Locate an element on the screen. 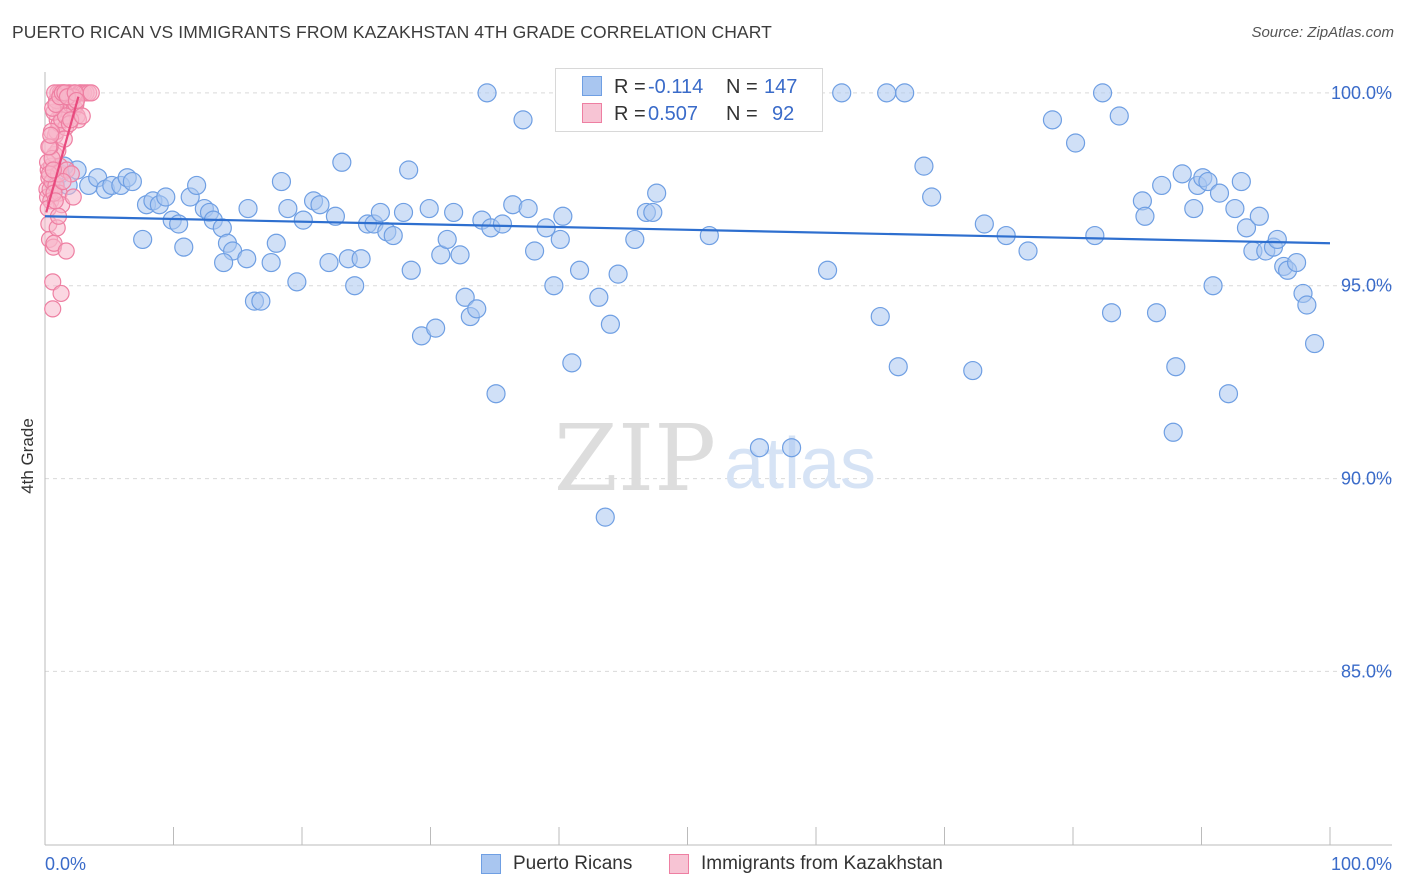 This screenshot has width=1406, height=892. watermark: ZIP atlas is located at coordinates (715, 458).